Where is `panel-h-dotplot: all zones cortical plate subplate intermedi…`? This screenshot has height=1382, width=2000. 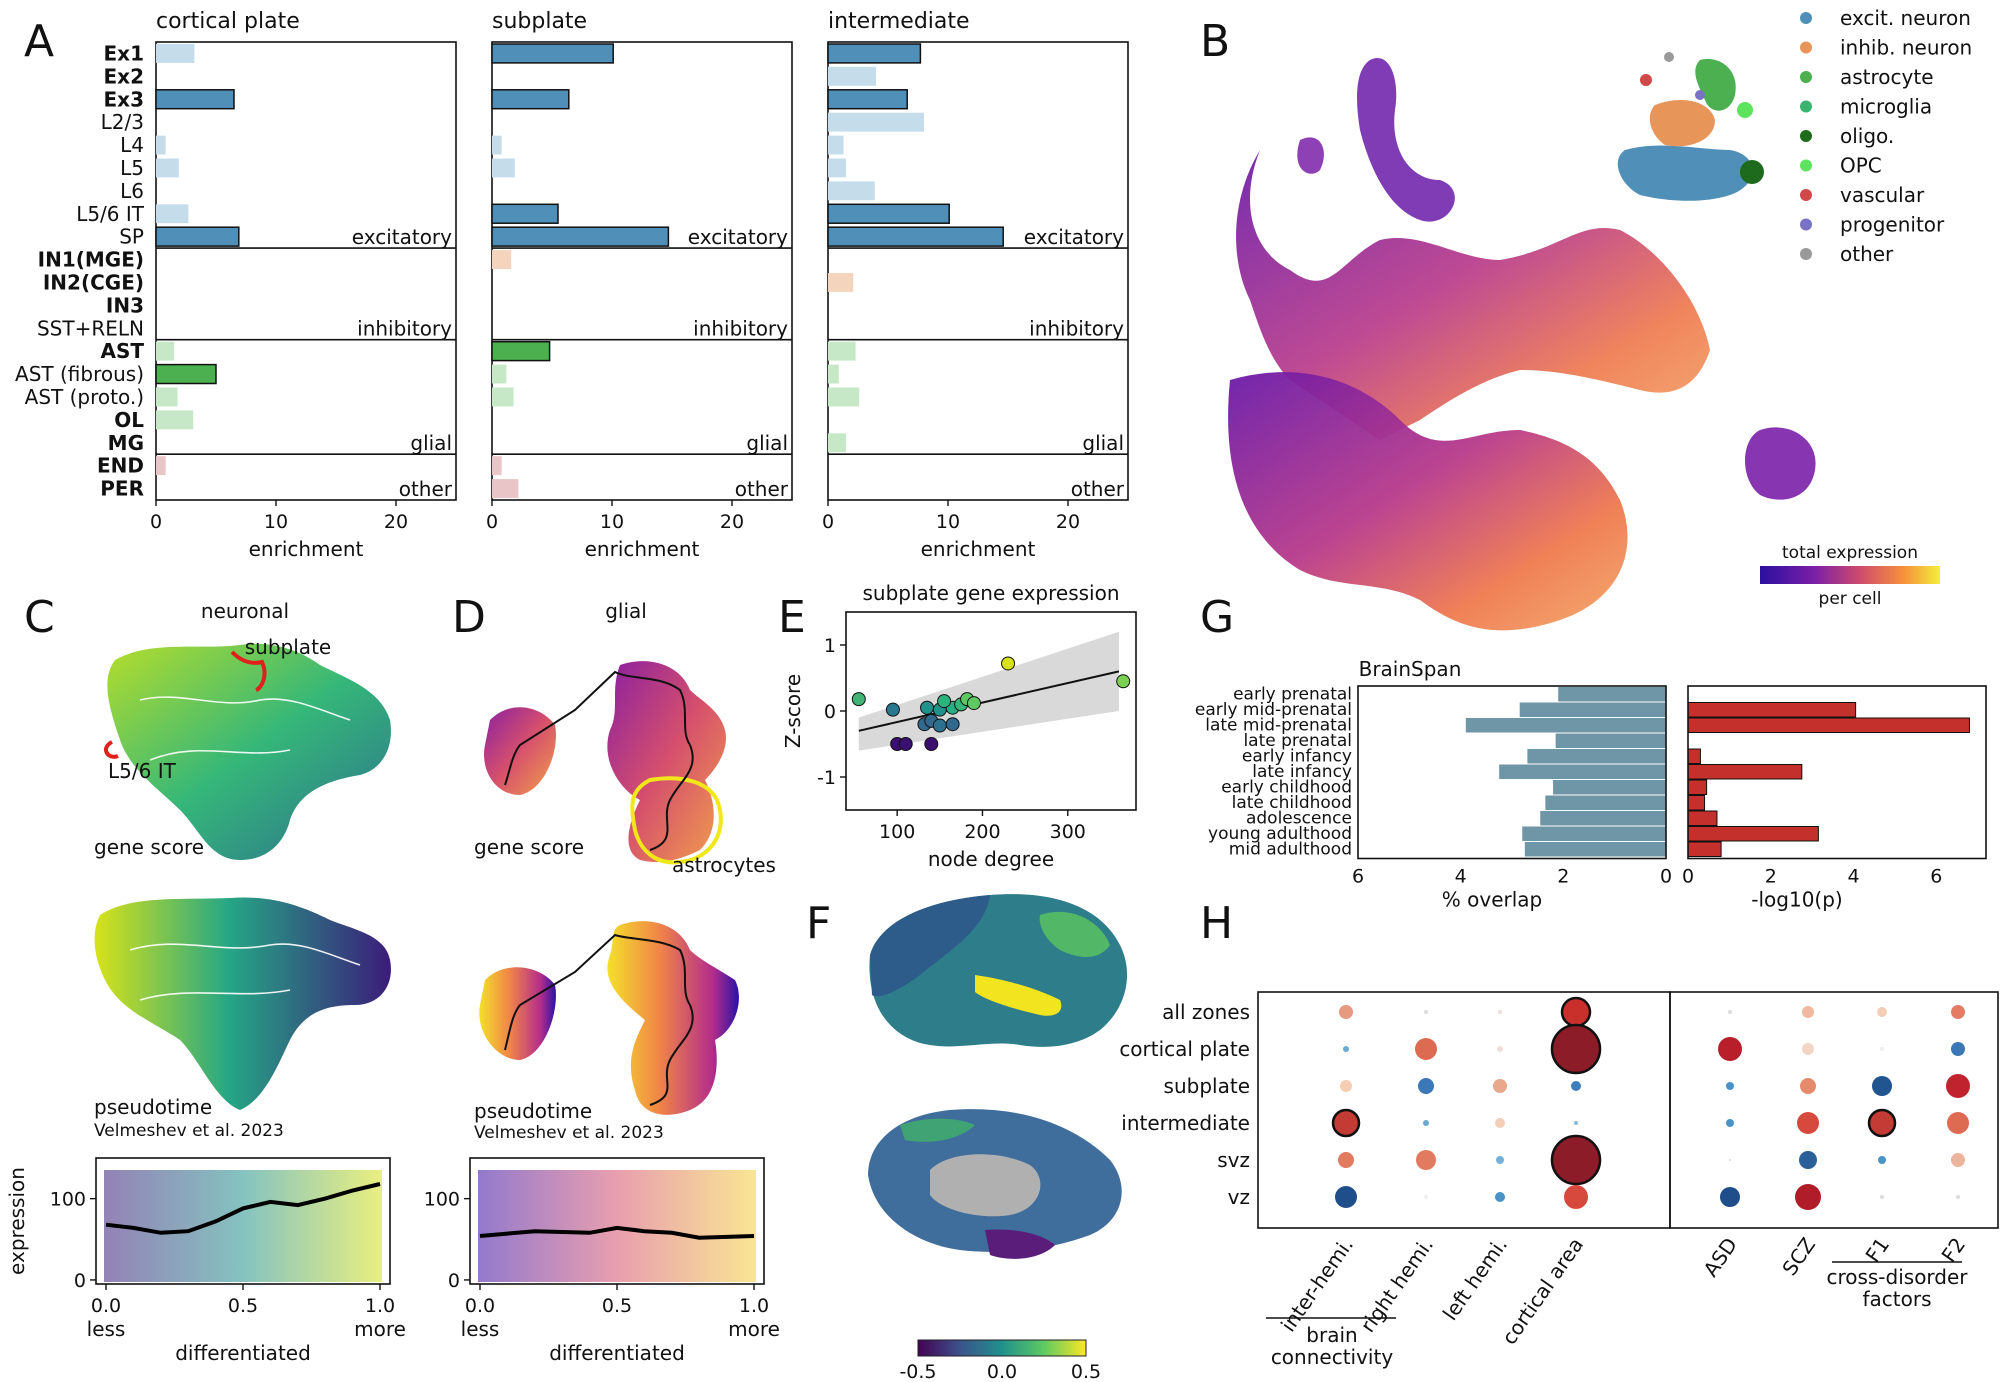
panel-h-dotplot: all zones cortical plate subplate intermedi… is located at coordinates (1559, 1180).